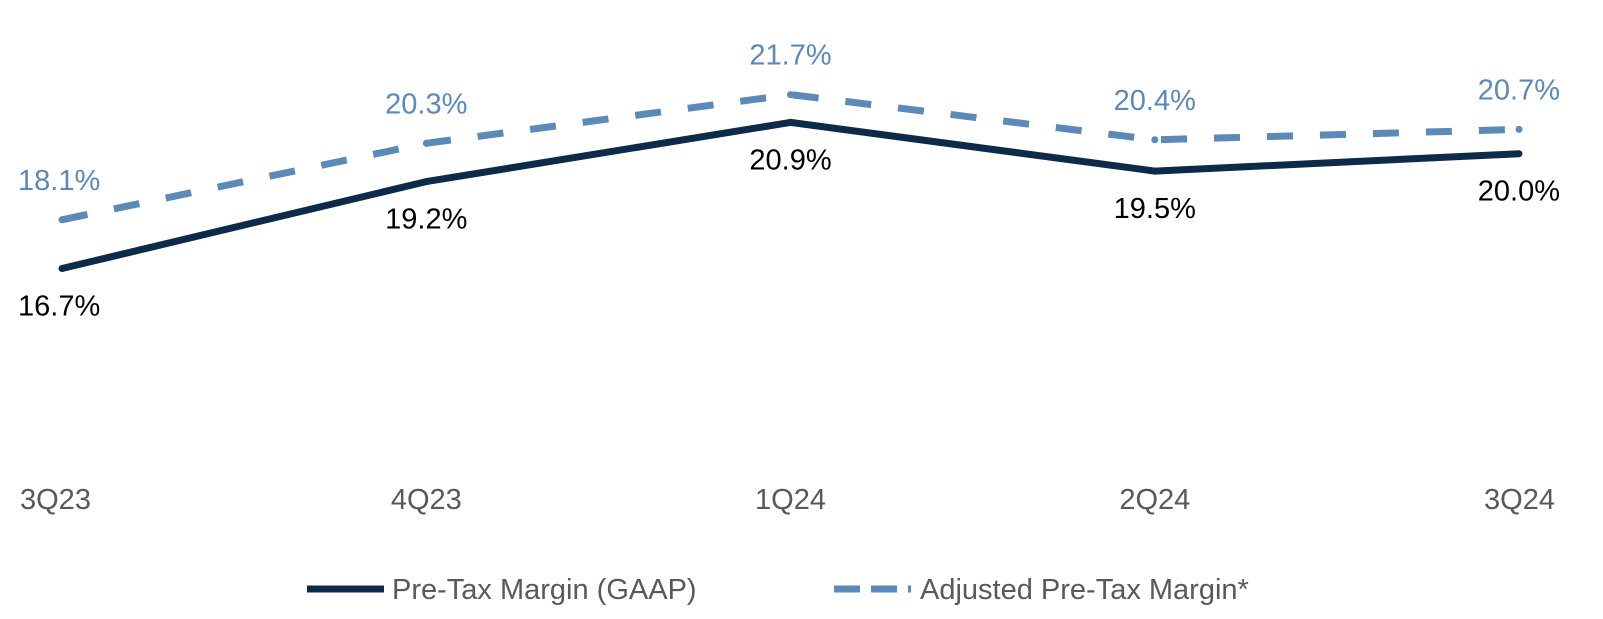 This screenshot has width=1603, height=619. I want to click on data-label-adjusted-1: 20.3%, so click(426, 104).